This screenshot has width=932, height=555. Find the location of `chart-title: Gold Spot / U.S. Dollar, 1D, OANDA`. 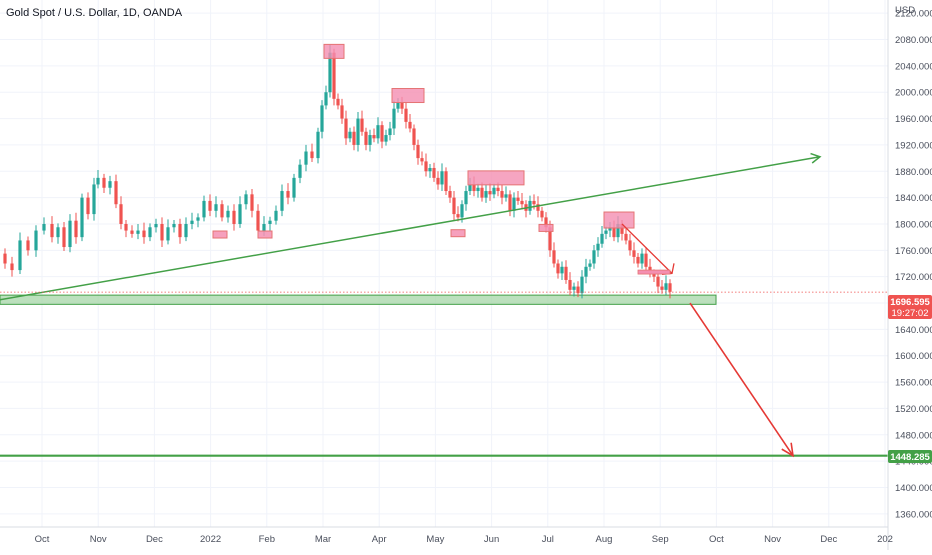

chart-title: Gold Spot / U.S. Dollar, 1D, OANDA is located at coordinates (94, 13).